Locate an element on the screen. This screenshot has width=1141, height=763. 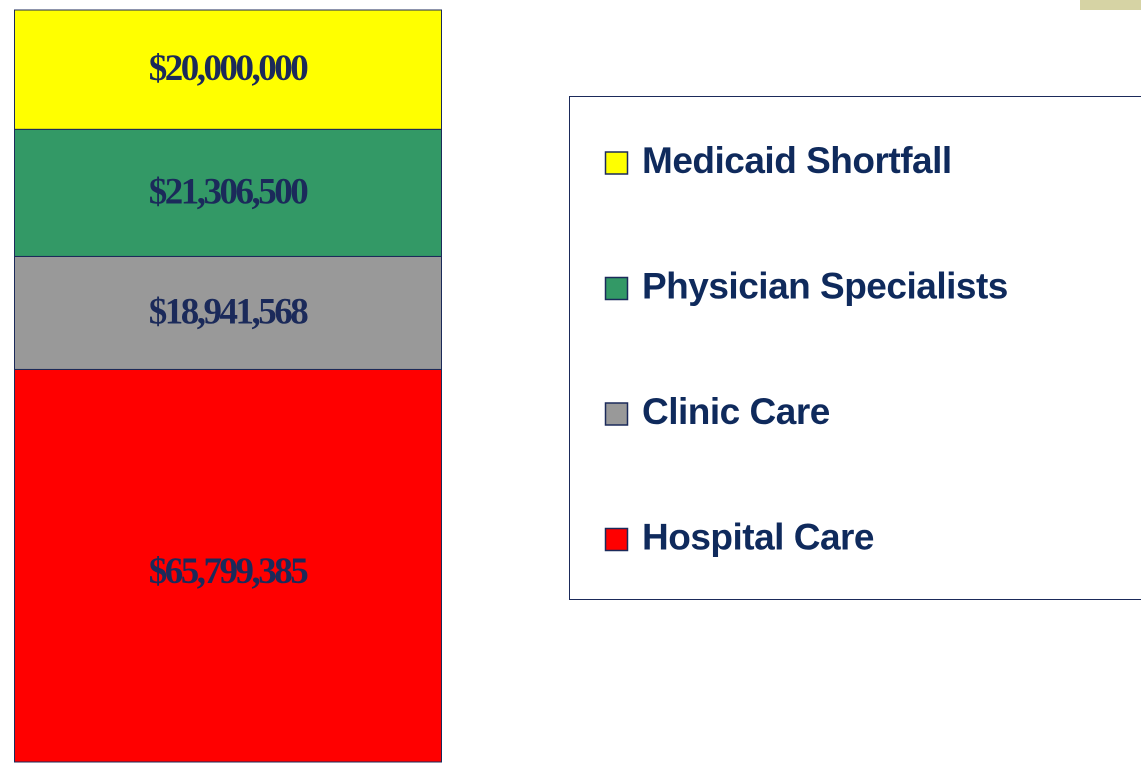
legend-label: Hospital Care is located at coordinates (758, 536).